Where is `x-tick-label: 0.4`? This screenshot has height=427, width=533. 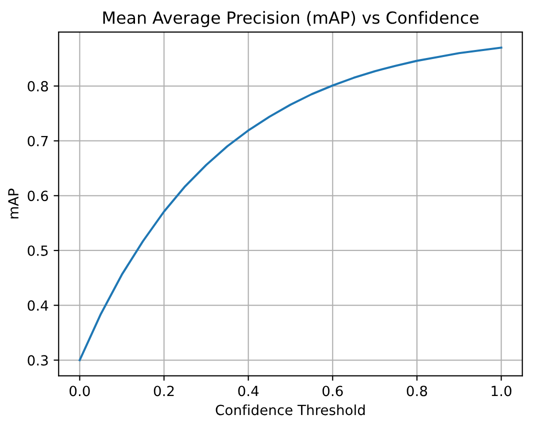 x-tick-label: 0.4 is located at coordinates (248, 391).